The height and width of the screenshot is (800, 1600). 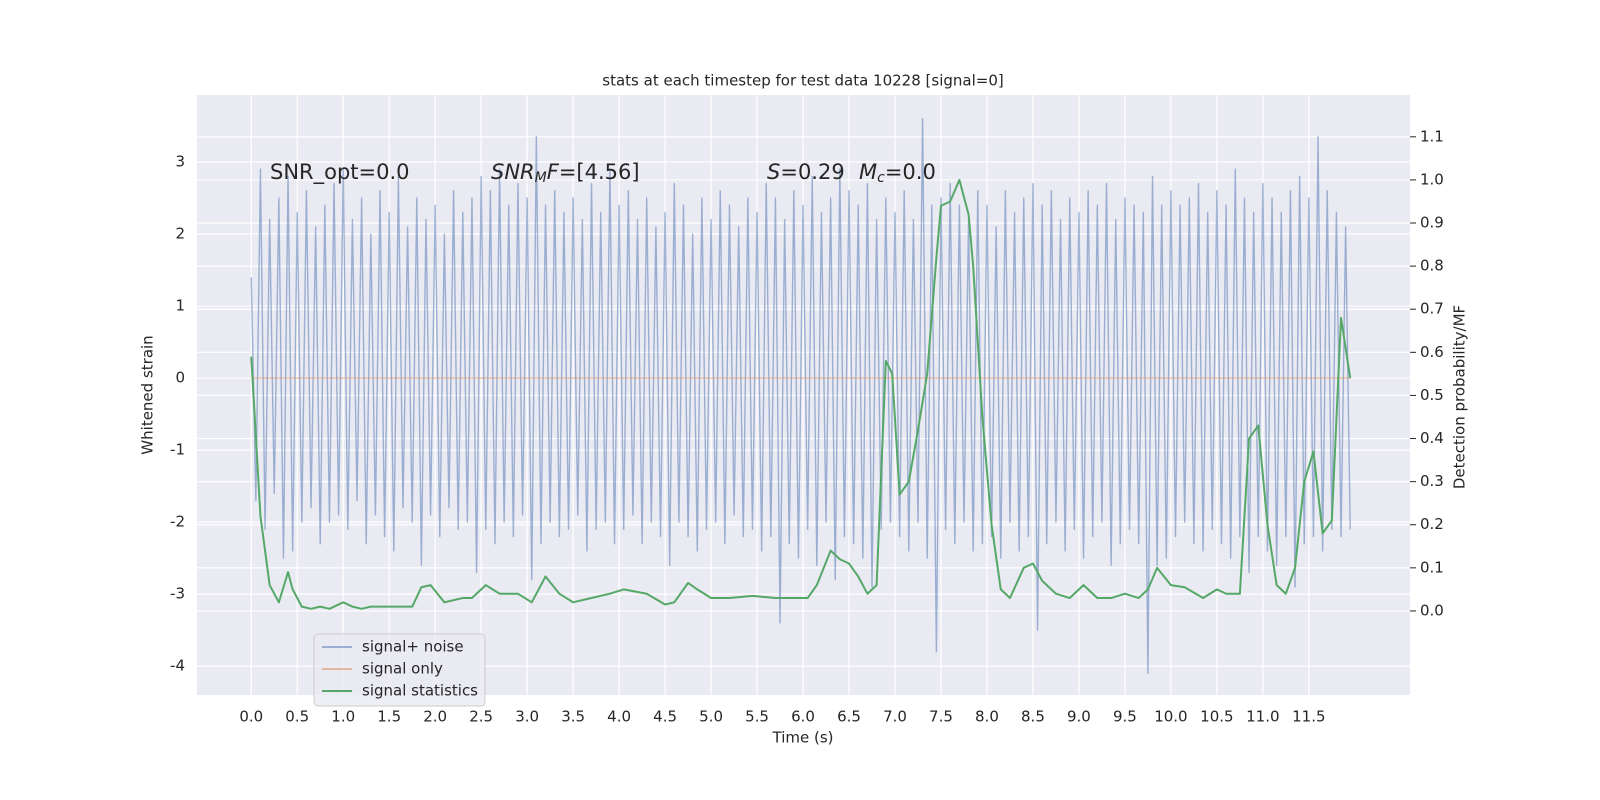 I want to click on legend-label: signal only, so click(x=402, y=669).